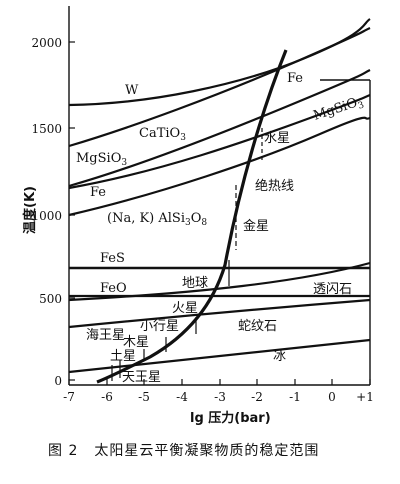  What do you see at coordinates (136, 342) in the screenshot?
I see `label-jupiter: 木星` at bounding box center [136, 342].